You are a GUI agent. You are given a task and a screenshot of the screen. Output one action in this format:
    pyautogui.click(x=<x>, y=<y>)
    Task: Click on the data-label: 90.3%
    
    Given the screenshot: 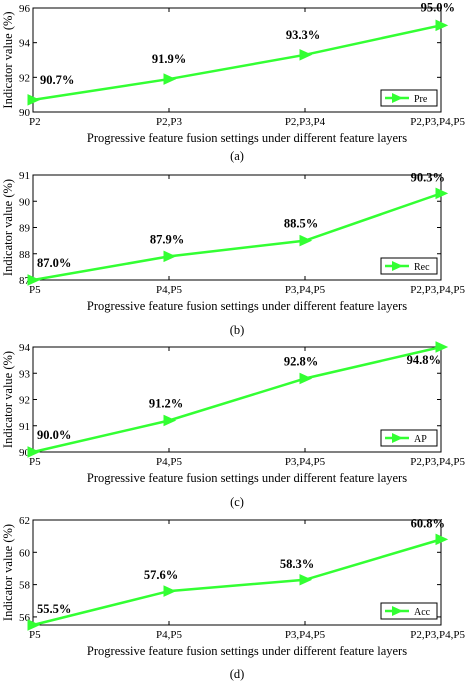 What is the action you would take?
    pyautogui.click(x=428, y=177)
    